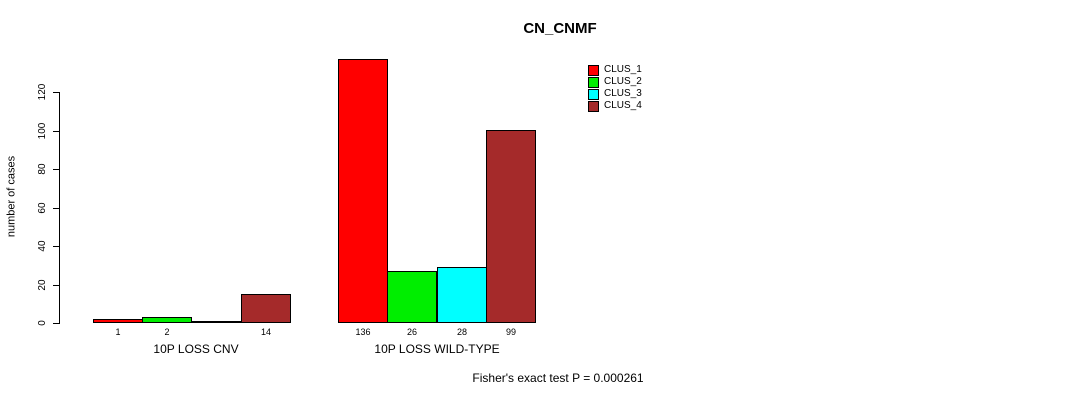  What do you see at coordinates (167, 320) in the screenshot?
I see `bar-clus_2-group1` at bounding box center [167, 320].